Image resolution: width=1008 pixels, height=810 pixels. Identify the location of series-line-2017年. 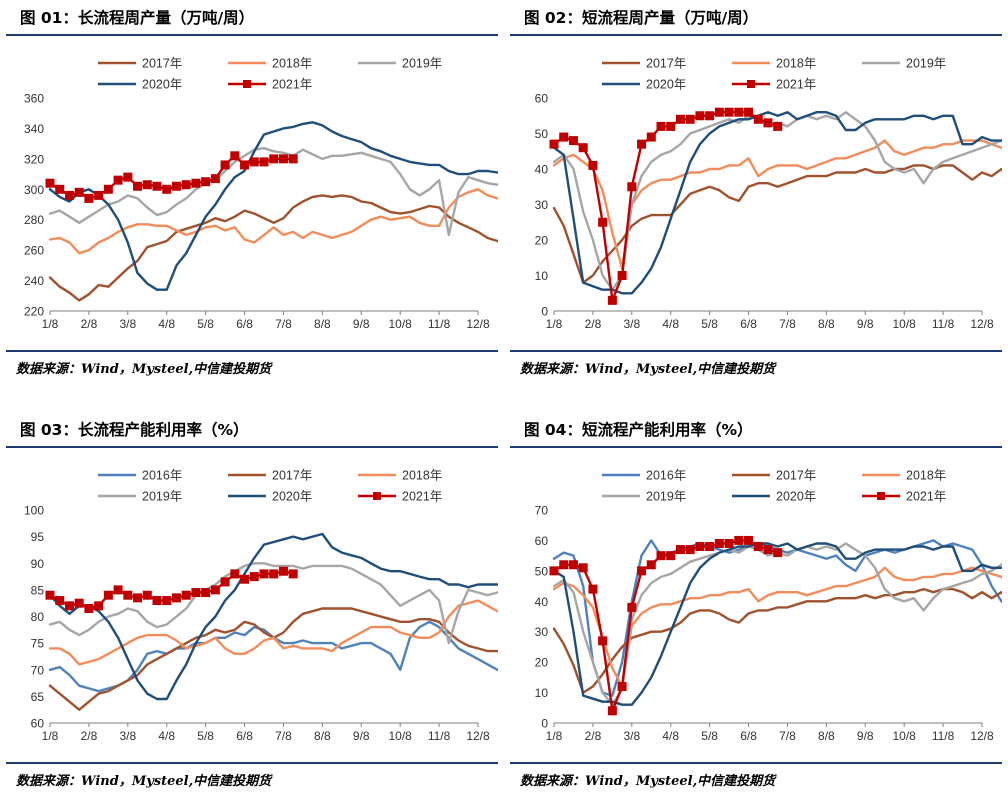
(273, 248).